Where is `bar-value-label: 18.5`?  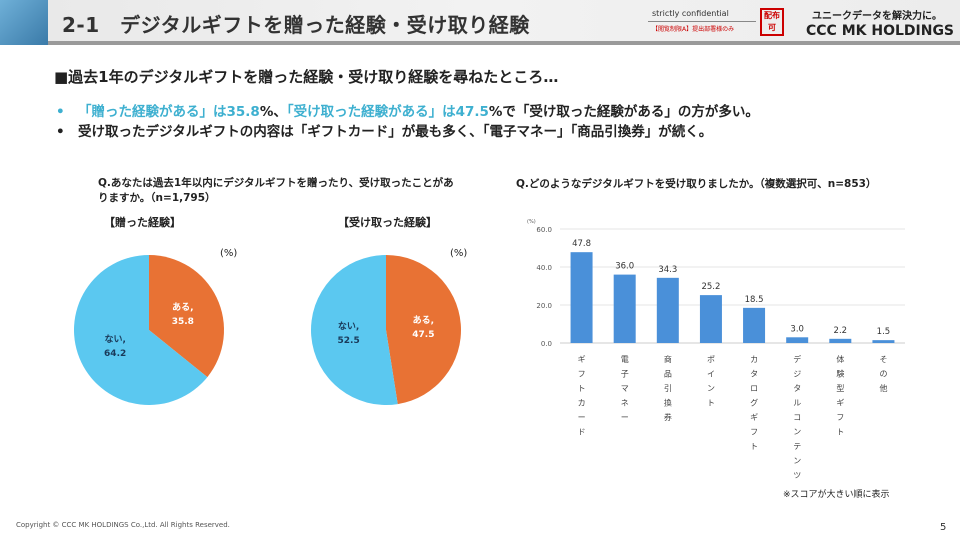
bar-value-label: 18.5 is located at coordinates (754, 300).